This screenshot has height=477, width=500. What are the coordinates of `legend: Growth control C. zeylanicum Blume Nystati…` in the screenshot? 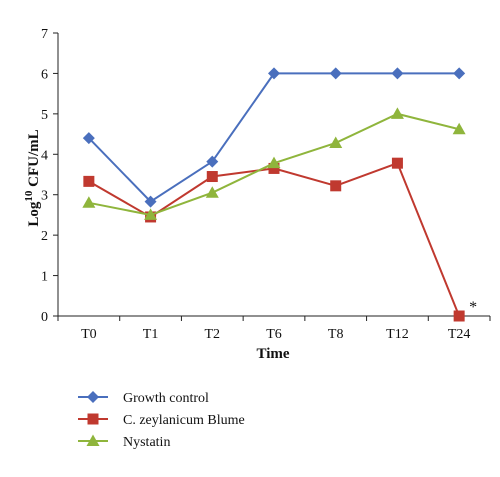 It's located at (161, 420).